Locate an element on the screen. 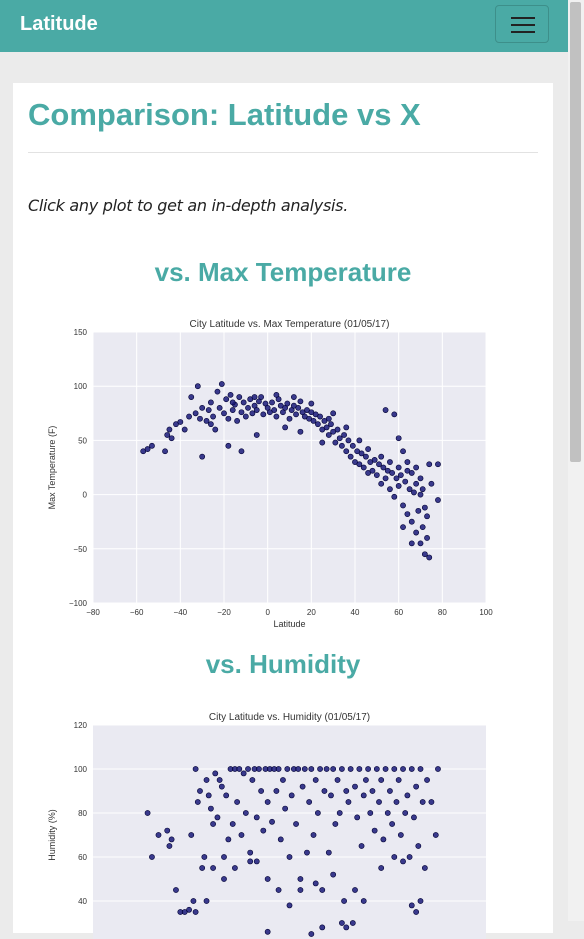 The height and width of the screenshot is (939, 584). y-tick-label: 100 is located at coordinates (81, 386).